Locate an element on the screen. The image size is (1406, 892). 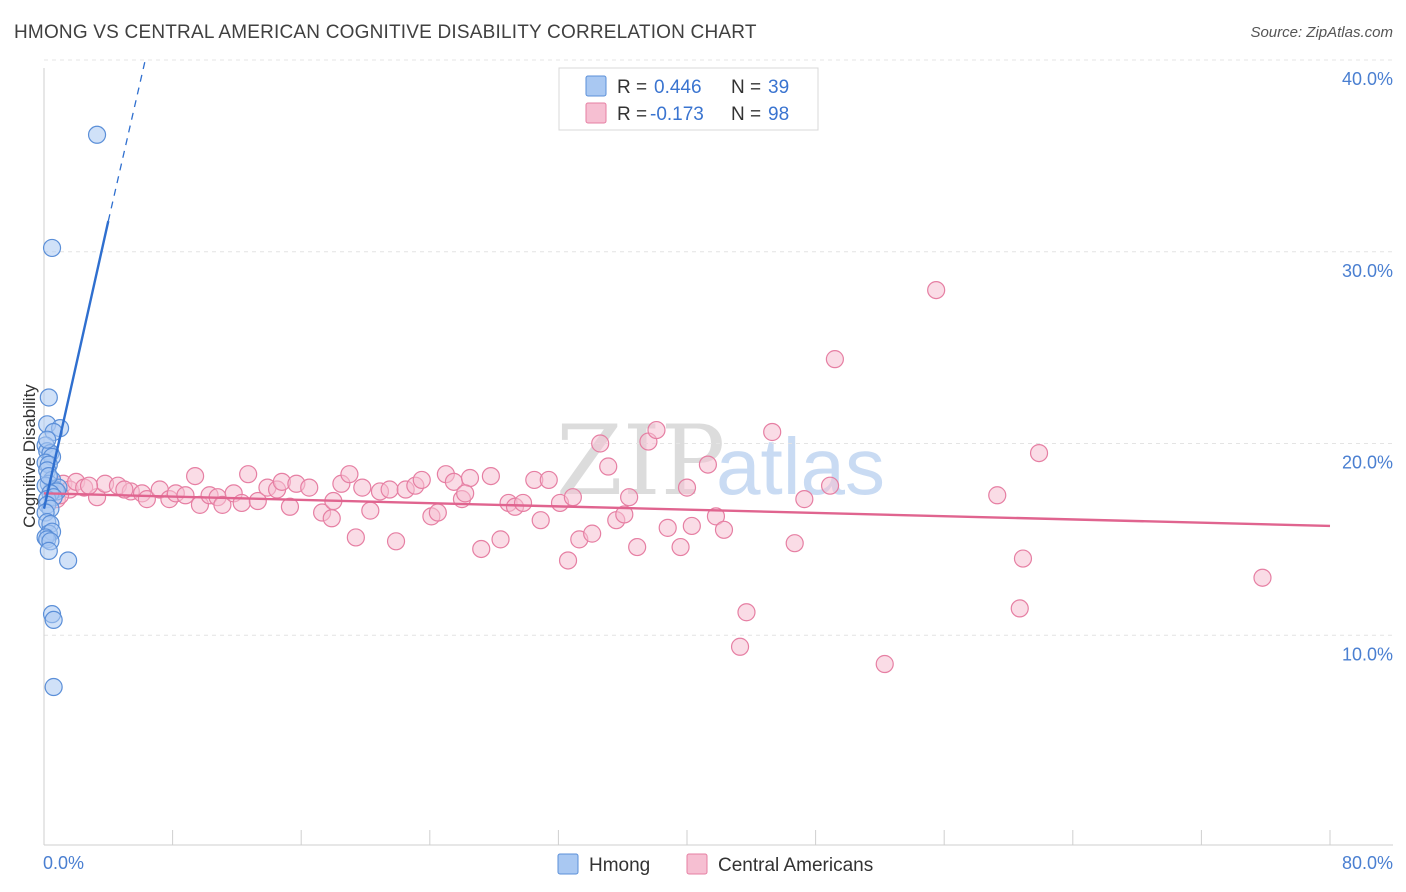
bottom-legend-label-central: Central Americans is located at coordinates (795, 865).